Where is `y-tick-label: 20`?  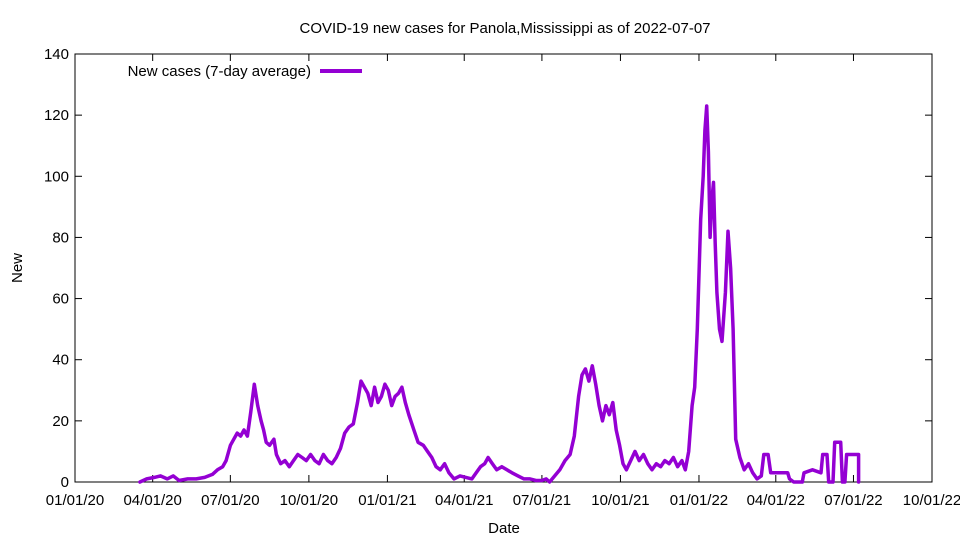
y-tick-label: 20 is located at coordinates (60, 421).